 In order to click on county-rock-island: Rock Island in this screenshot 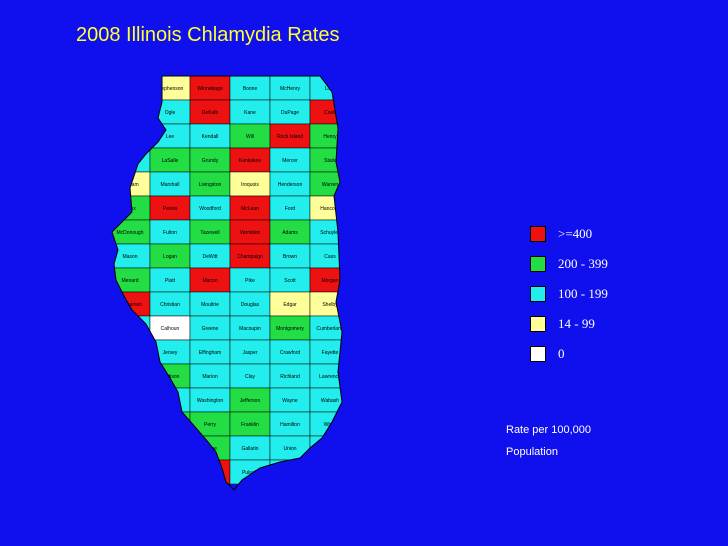, I will do `click(290, 136)`.